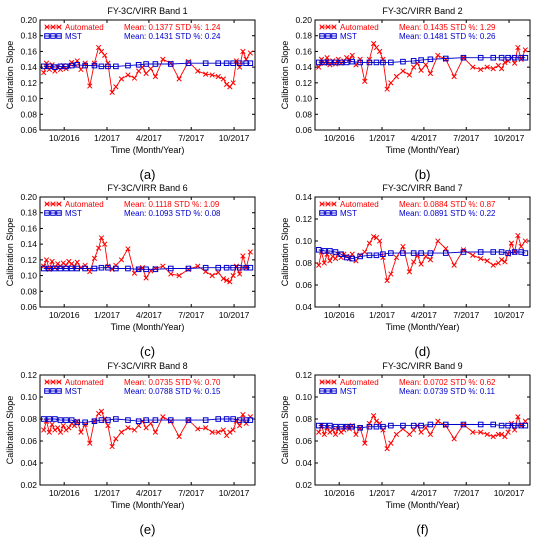  What do you see at coordinates (28, 213) in the screenshot?
I see `y-tick-label: 0.18` at bounding box center [28, 213].